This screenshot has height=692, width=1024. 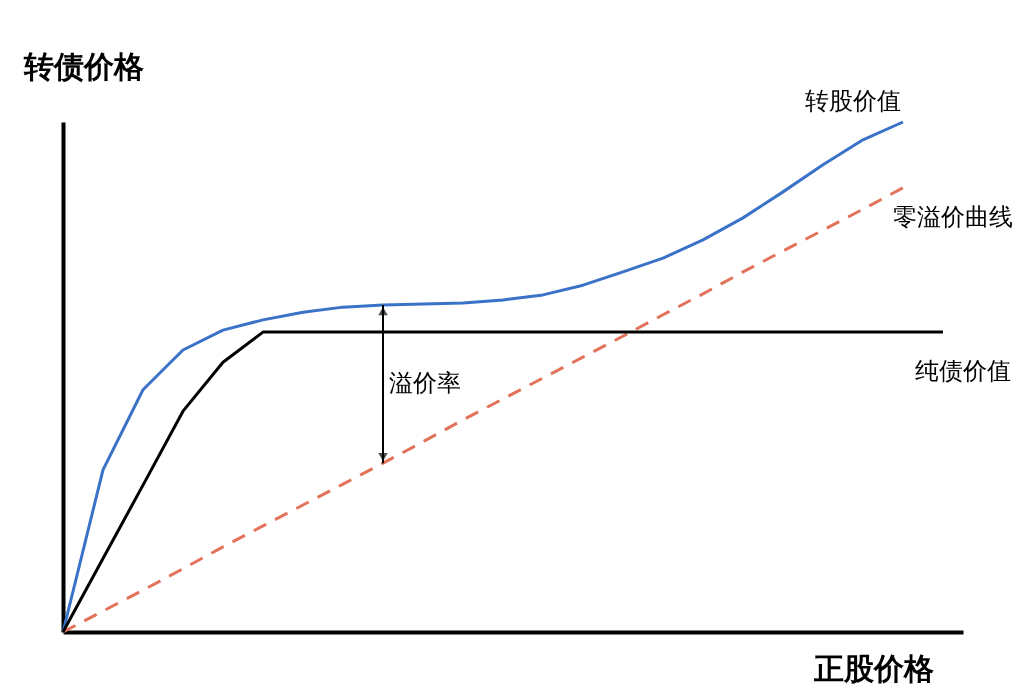 What do you see at coordinates (963, 371) in the screenshot?
I see `series-label: 纯债价值` at bounding box center [963, 371].